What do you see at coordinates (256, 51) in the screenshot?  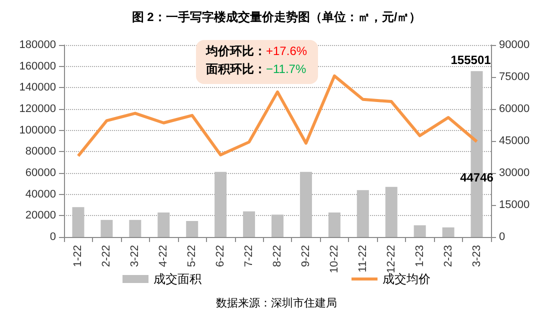 I see `annotation: 均价环比：+17.6%` at bounding box center [256, 51].